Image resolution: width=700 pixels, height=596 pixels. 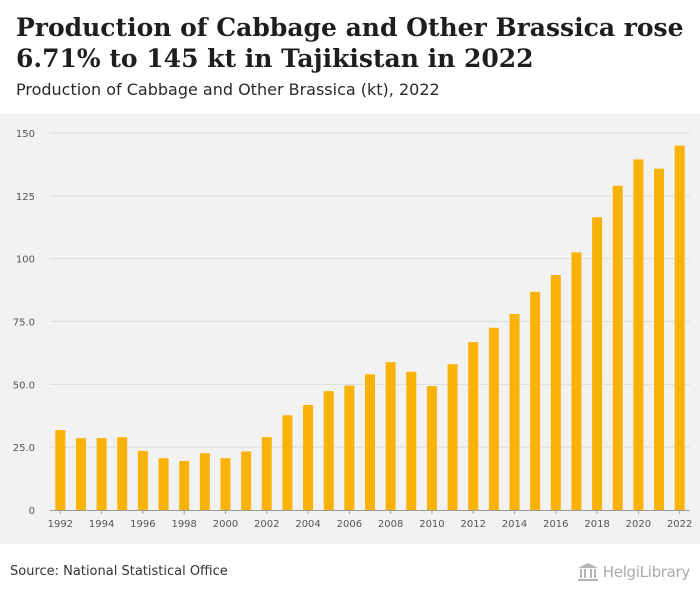 What do you see at coordinates (587, 572) in the screenshot?
I see `library-building-icon` at bounding box center [587, 572].